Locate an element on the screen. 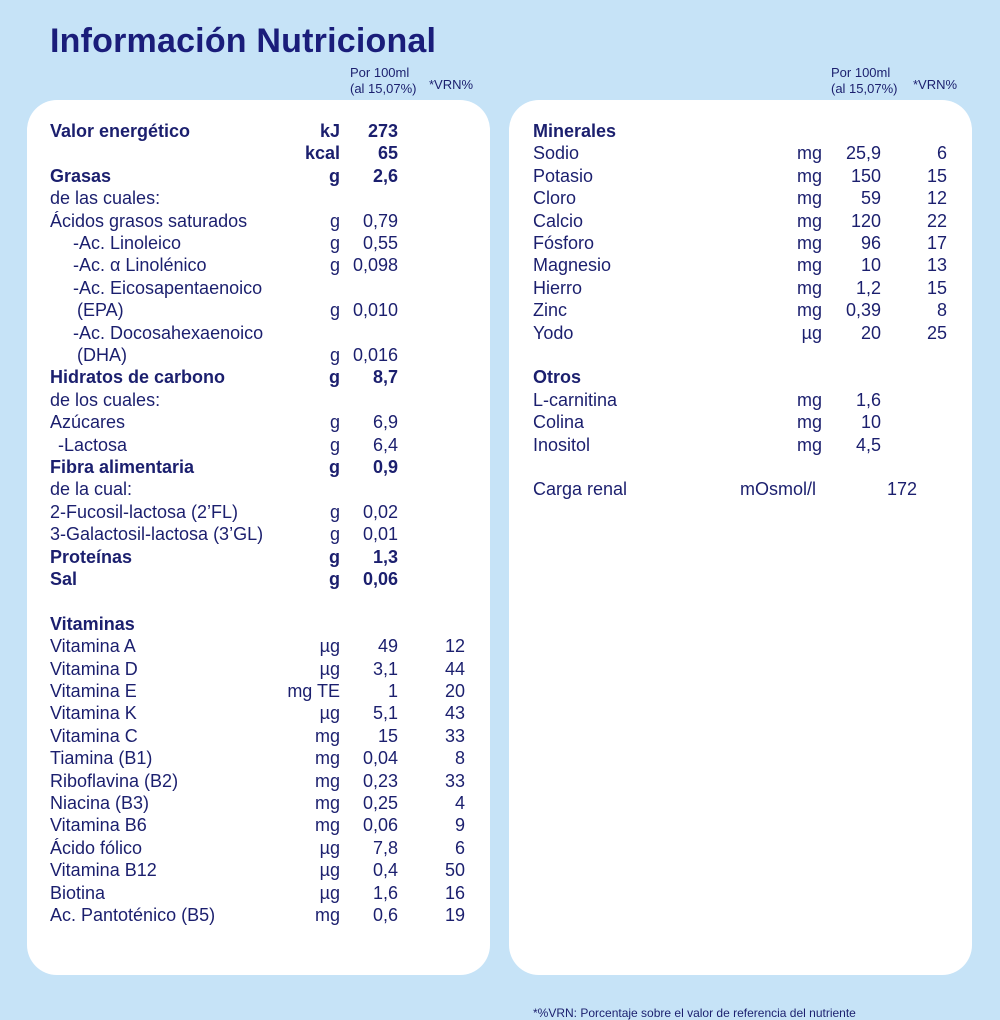 The image size is (1000, 1020). nutrient-row: de los cuales: is located at coordinates (267, 400).